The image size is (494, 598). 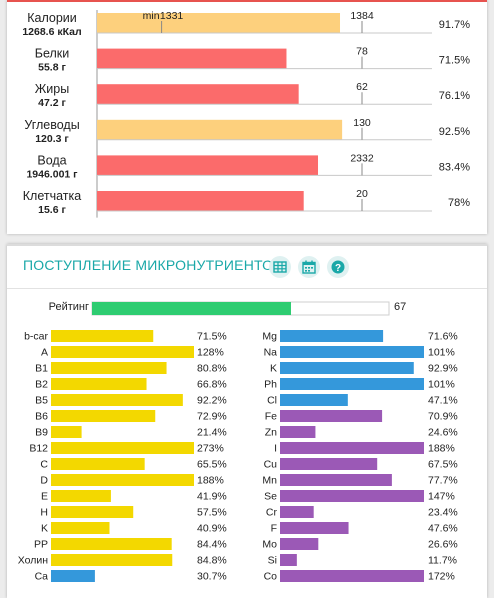 What do you see at coordinates (454, 132) in the screenshot?
I see `macro-percent-label: 92.5%` at bounding box center [454, 132].